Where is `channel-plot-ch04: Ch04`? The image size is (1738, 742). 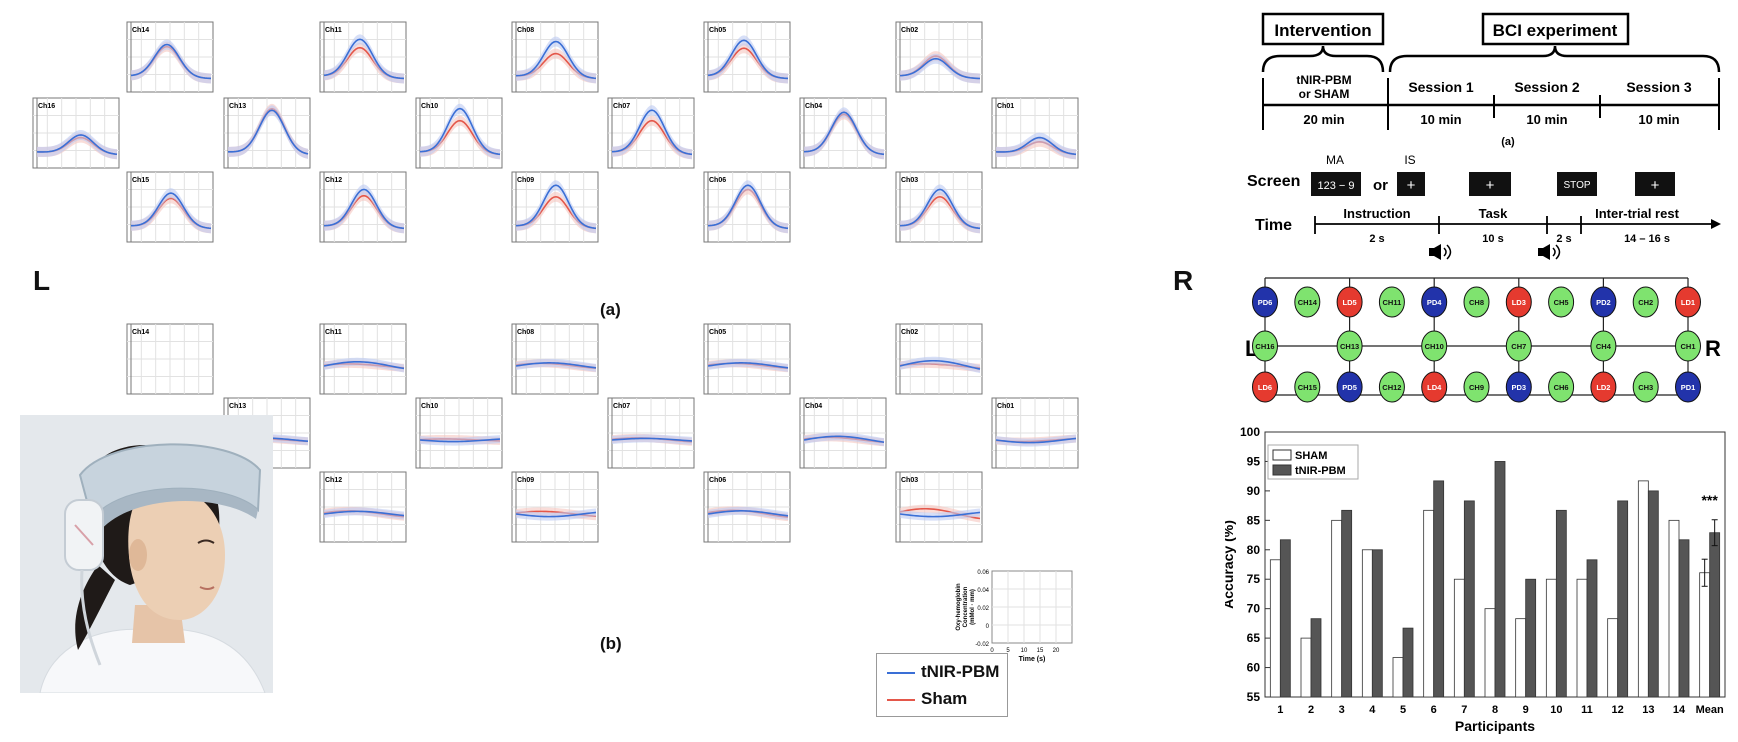
channel-plot-ch04: Ch04 is located at coordinates (843, 133).